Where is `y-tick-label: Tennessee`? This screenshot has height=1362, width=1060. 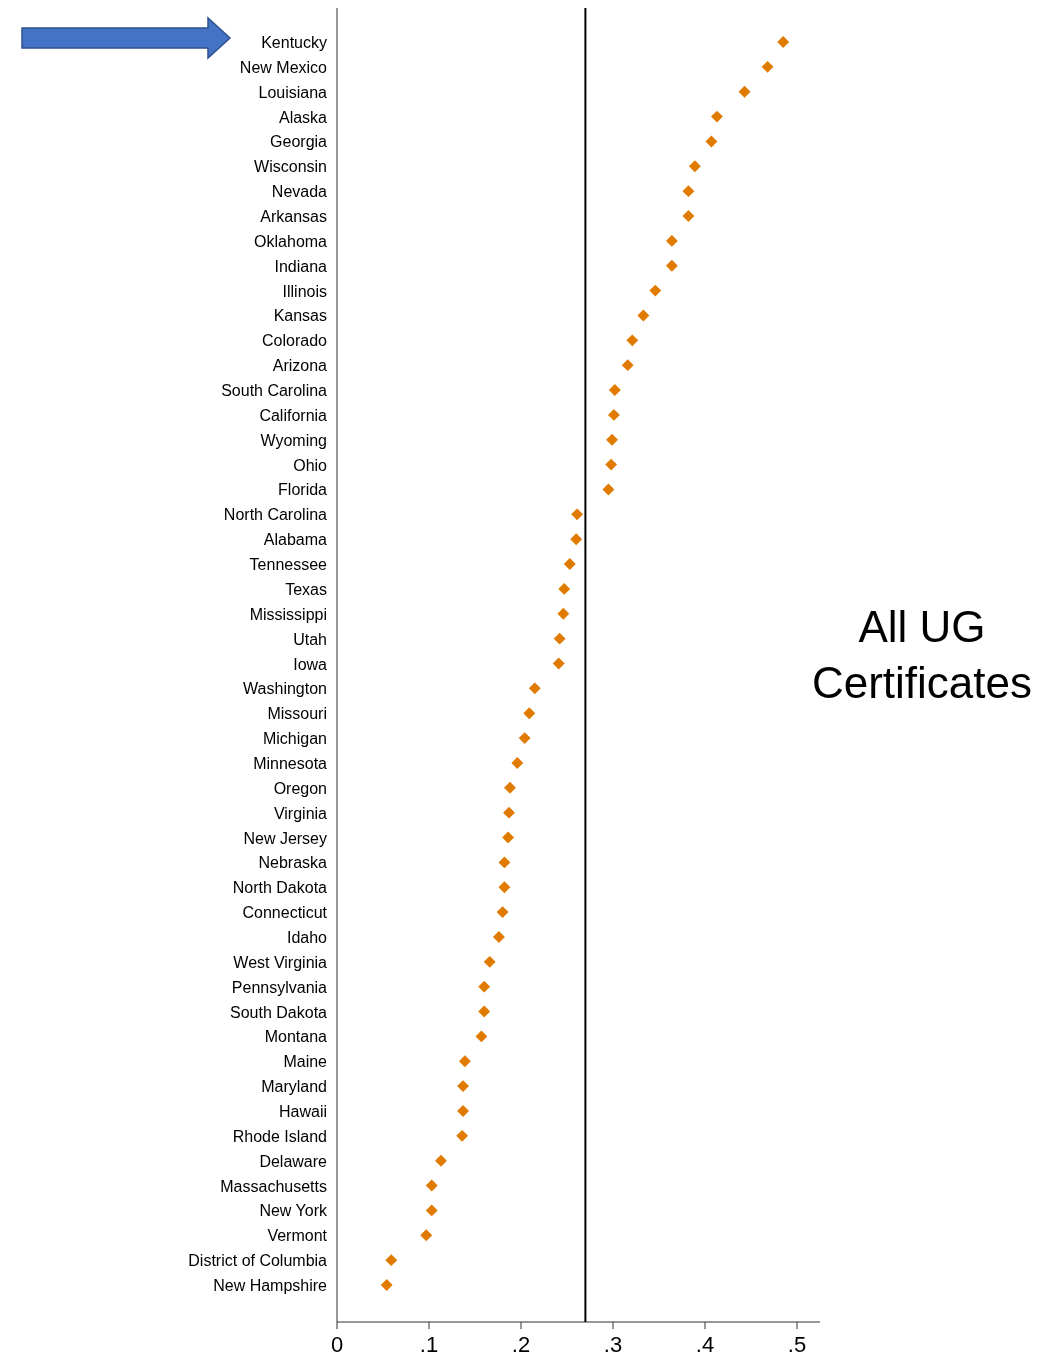 y-tick-label: Tennessee is located at coordinates (288, 565).